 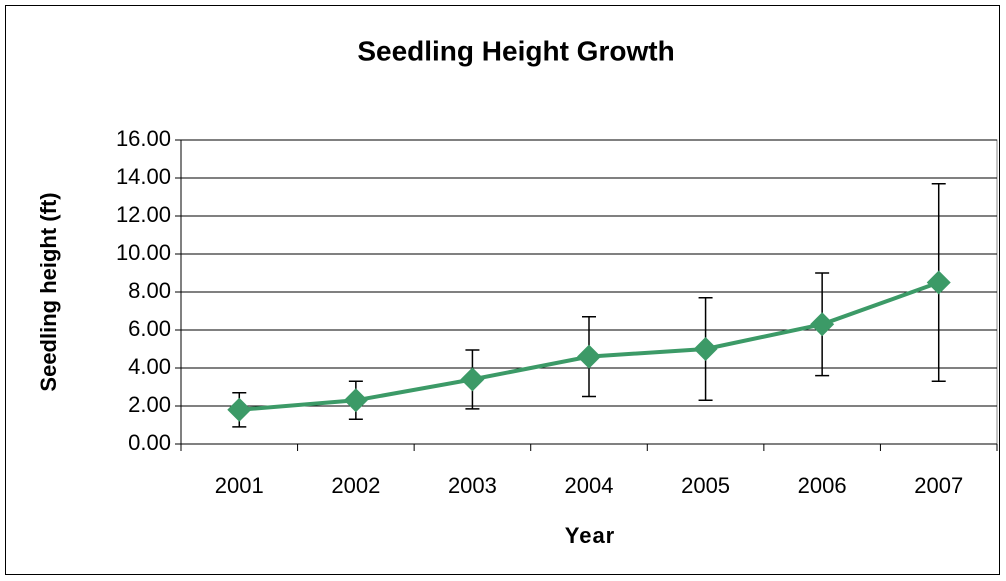 What do you see at coordinates (239, 485) in the screenshot?
I see `x-tick-label: 2001` at bounding box center [239, 485].